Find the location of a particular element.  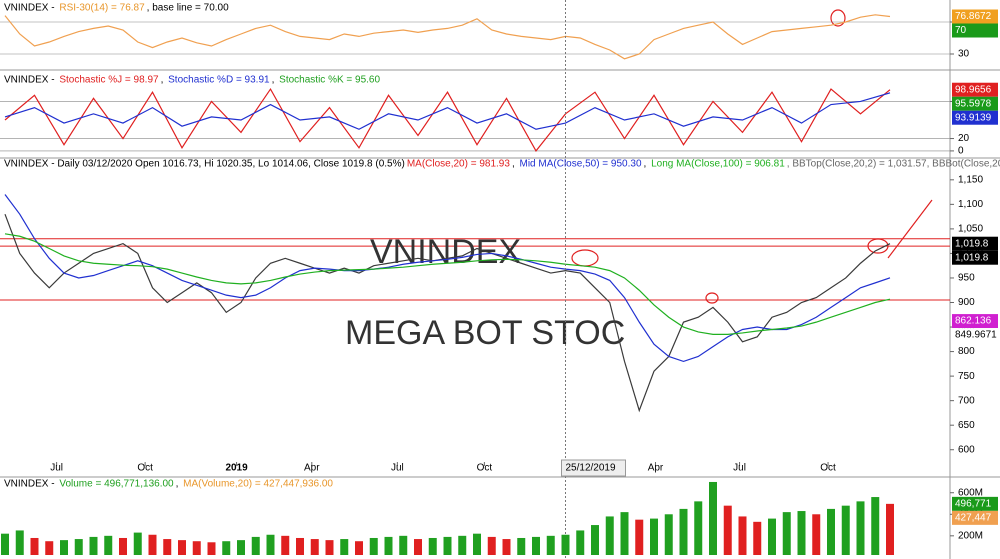

watermark: VNINDEX is located at coordinates (445, 252).